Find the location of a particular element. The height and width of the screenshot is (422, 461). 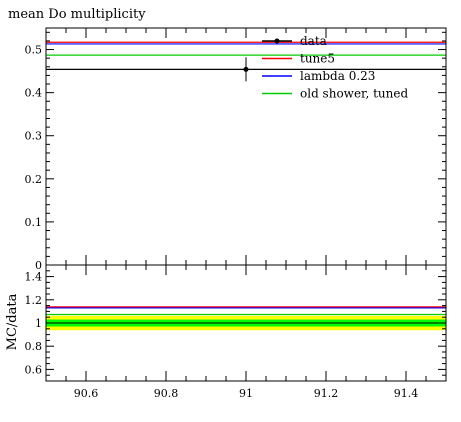

ratio-plot-area is located at coordinates (246, 318).